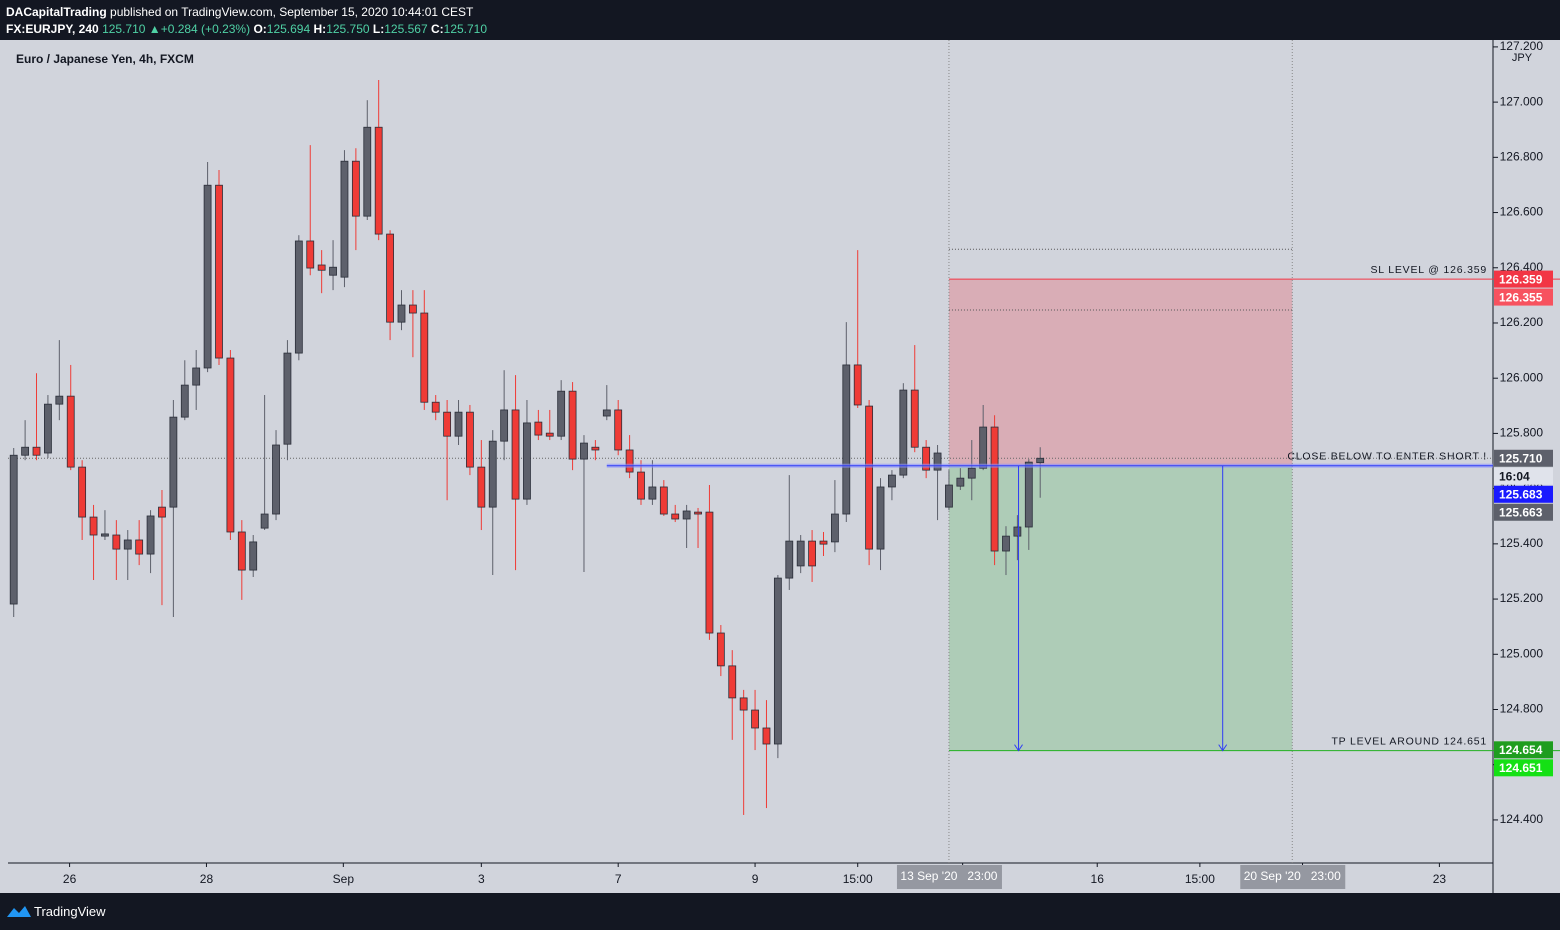  What do you see at coordinates (1521, 768) in the screenshot?
I see `price-label: 124.651` at bounding box center [1521, 768].